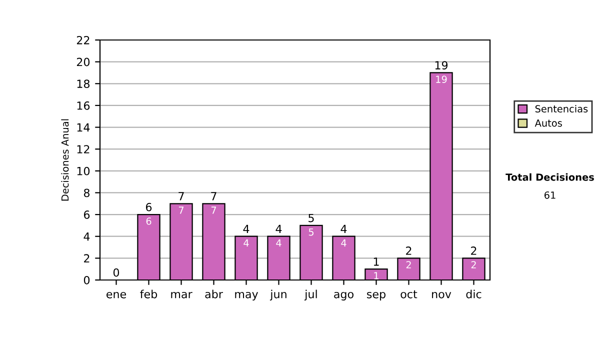 Image resolution: width=600 pixels, height=340 pixels. I want to click on text: Total Decisiones, so click(550, 177).